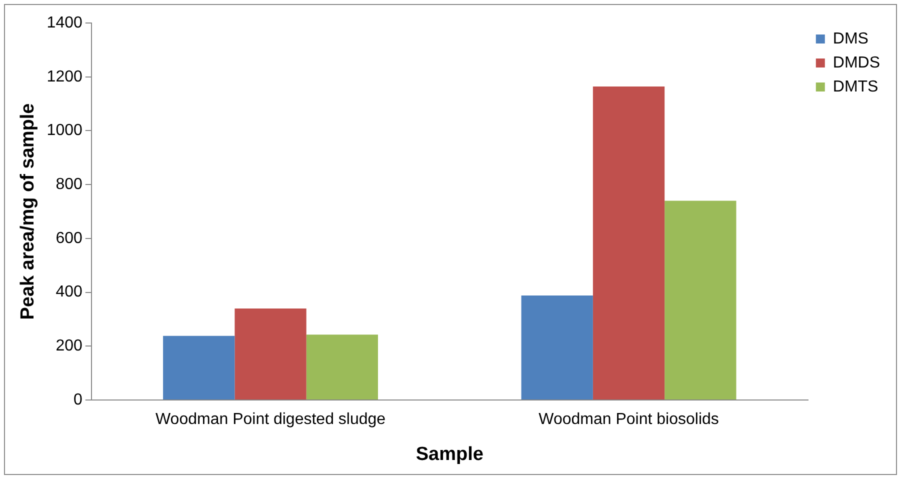  What do you see at coordinates (69, 184) in the screenshot?
I see `y-tick-label: 800` at bounding box center [69, 184].